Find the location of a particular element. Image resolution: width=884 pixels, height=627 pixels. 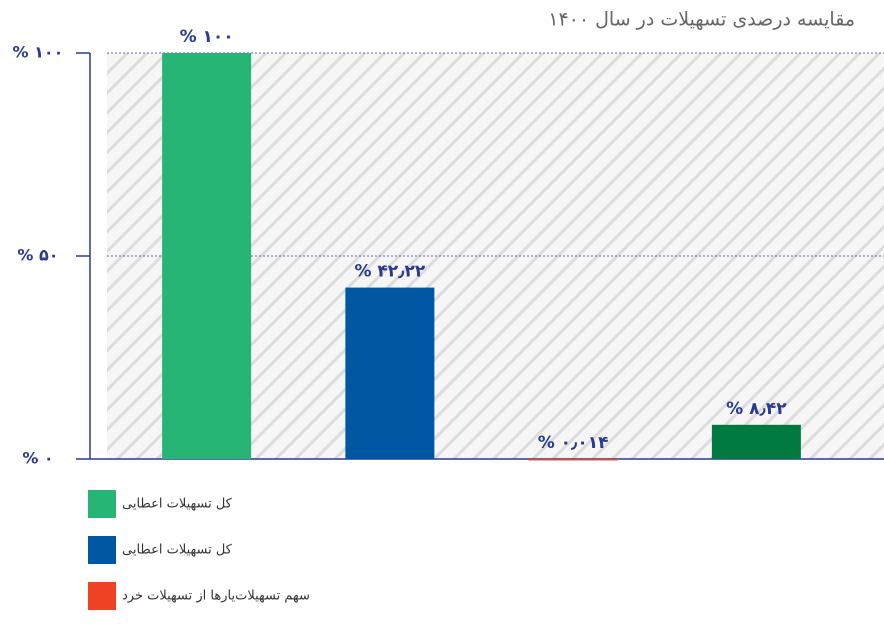

value-label: % ۱۰۰ is located at coordinates (207, 37).